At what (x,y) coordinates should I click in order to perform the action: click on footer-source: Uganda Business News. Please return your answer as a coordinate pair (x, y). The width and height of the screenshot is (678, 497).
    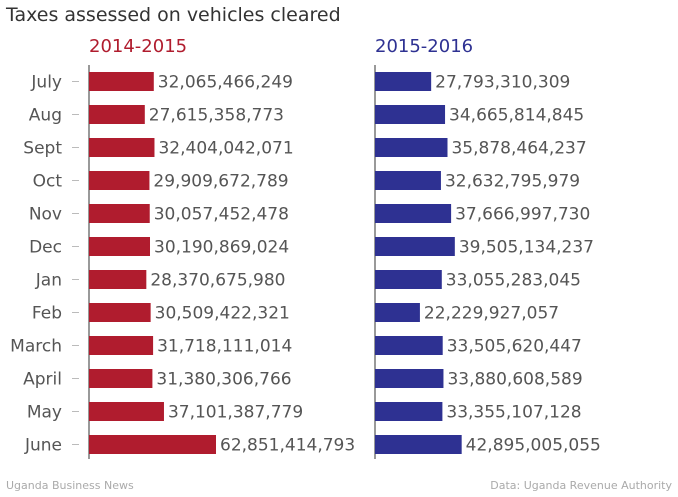
    Looking at the image, I should click on (70, 485).